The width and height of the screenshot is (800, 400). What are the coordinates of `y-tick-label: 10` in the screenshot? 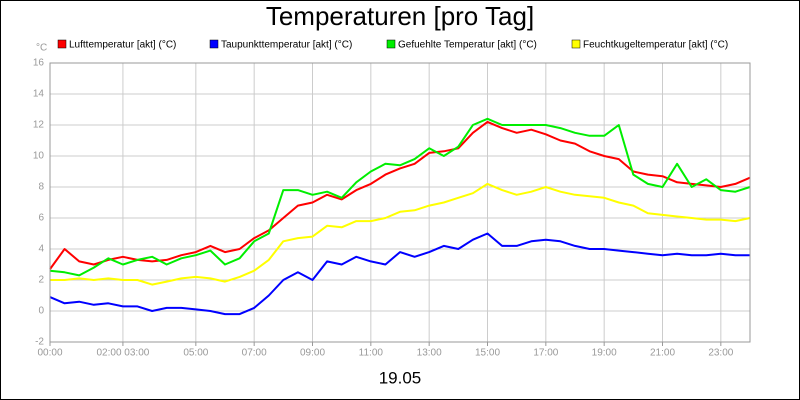 It's located at (39, 156).